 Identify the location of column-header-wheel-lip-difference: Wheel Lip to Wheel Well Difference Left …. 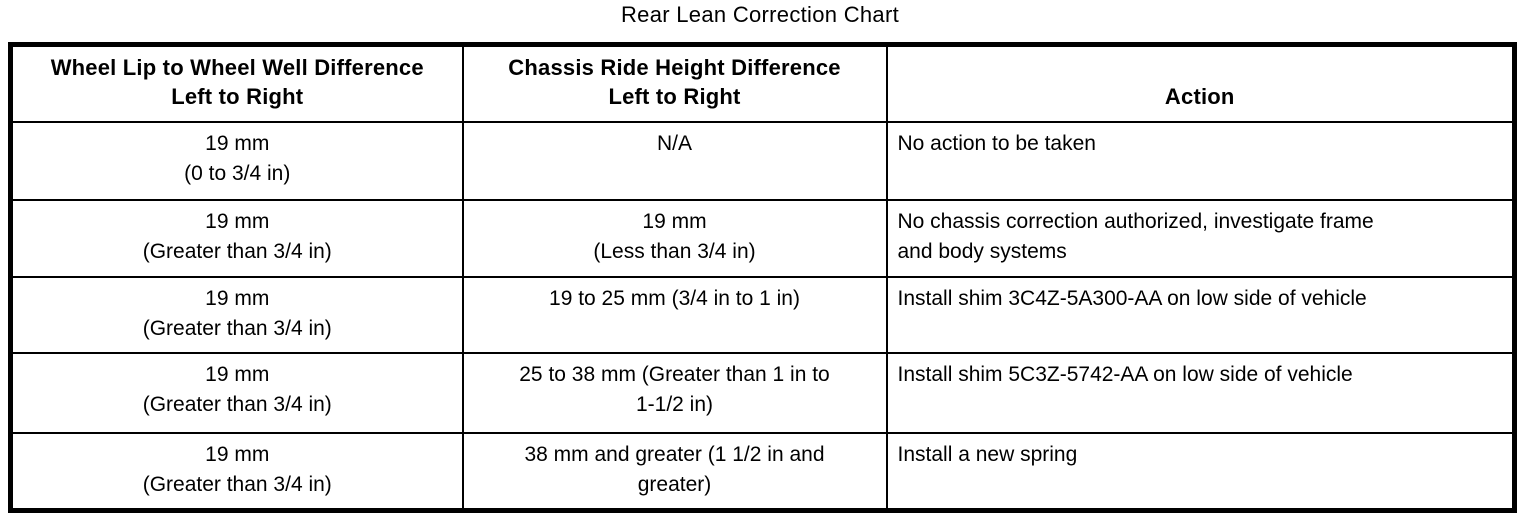
(236, 83).